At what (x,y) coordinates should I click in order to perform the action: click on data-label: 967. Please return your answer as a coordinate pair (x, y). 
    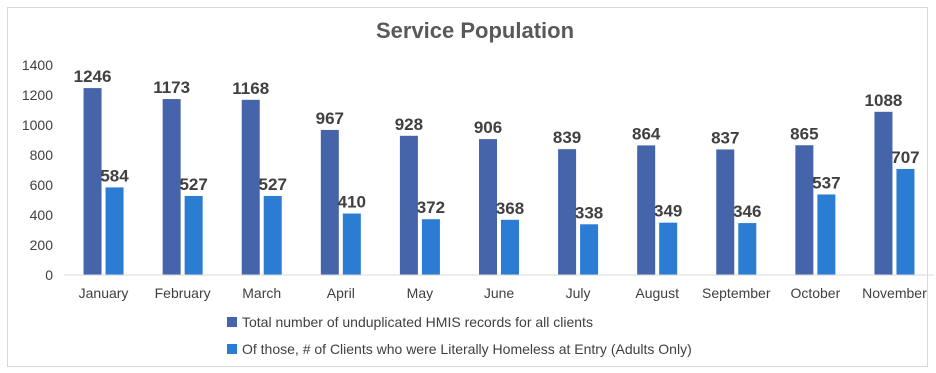
    Looking at the image, I should click on (330, 118).